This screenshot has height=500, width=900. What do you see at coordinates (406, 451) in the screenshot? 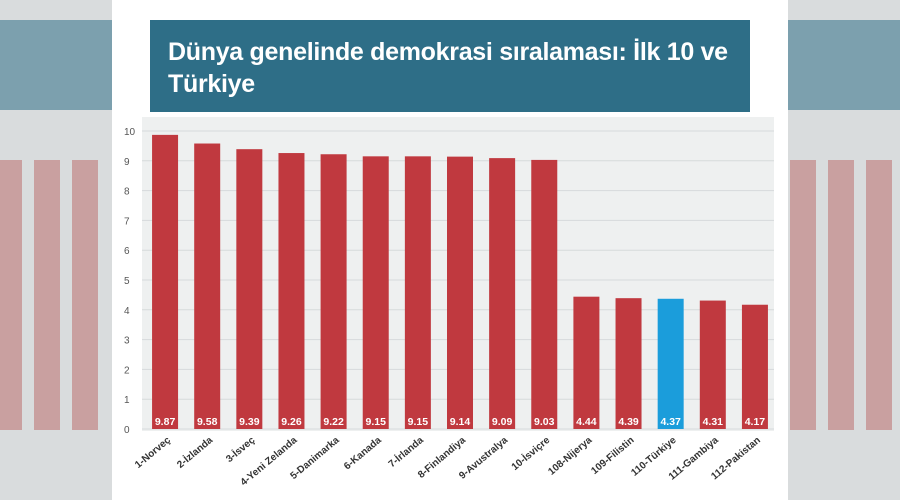
I see `x-tick-label: 7-İrlanda` at bounding box center [406, 451].